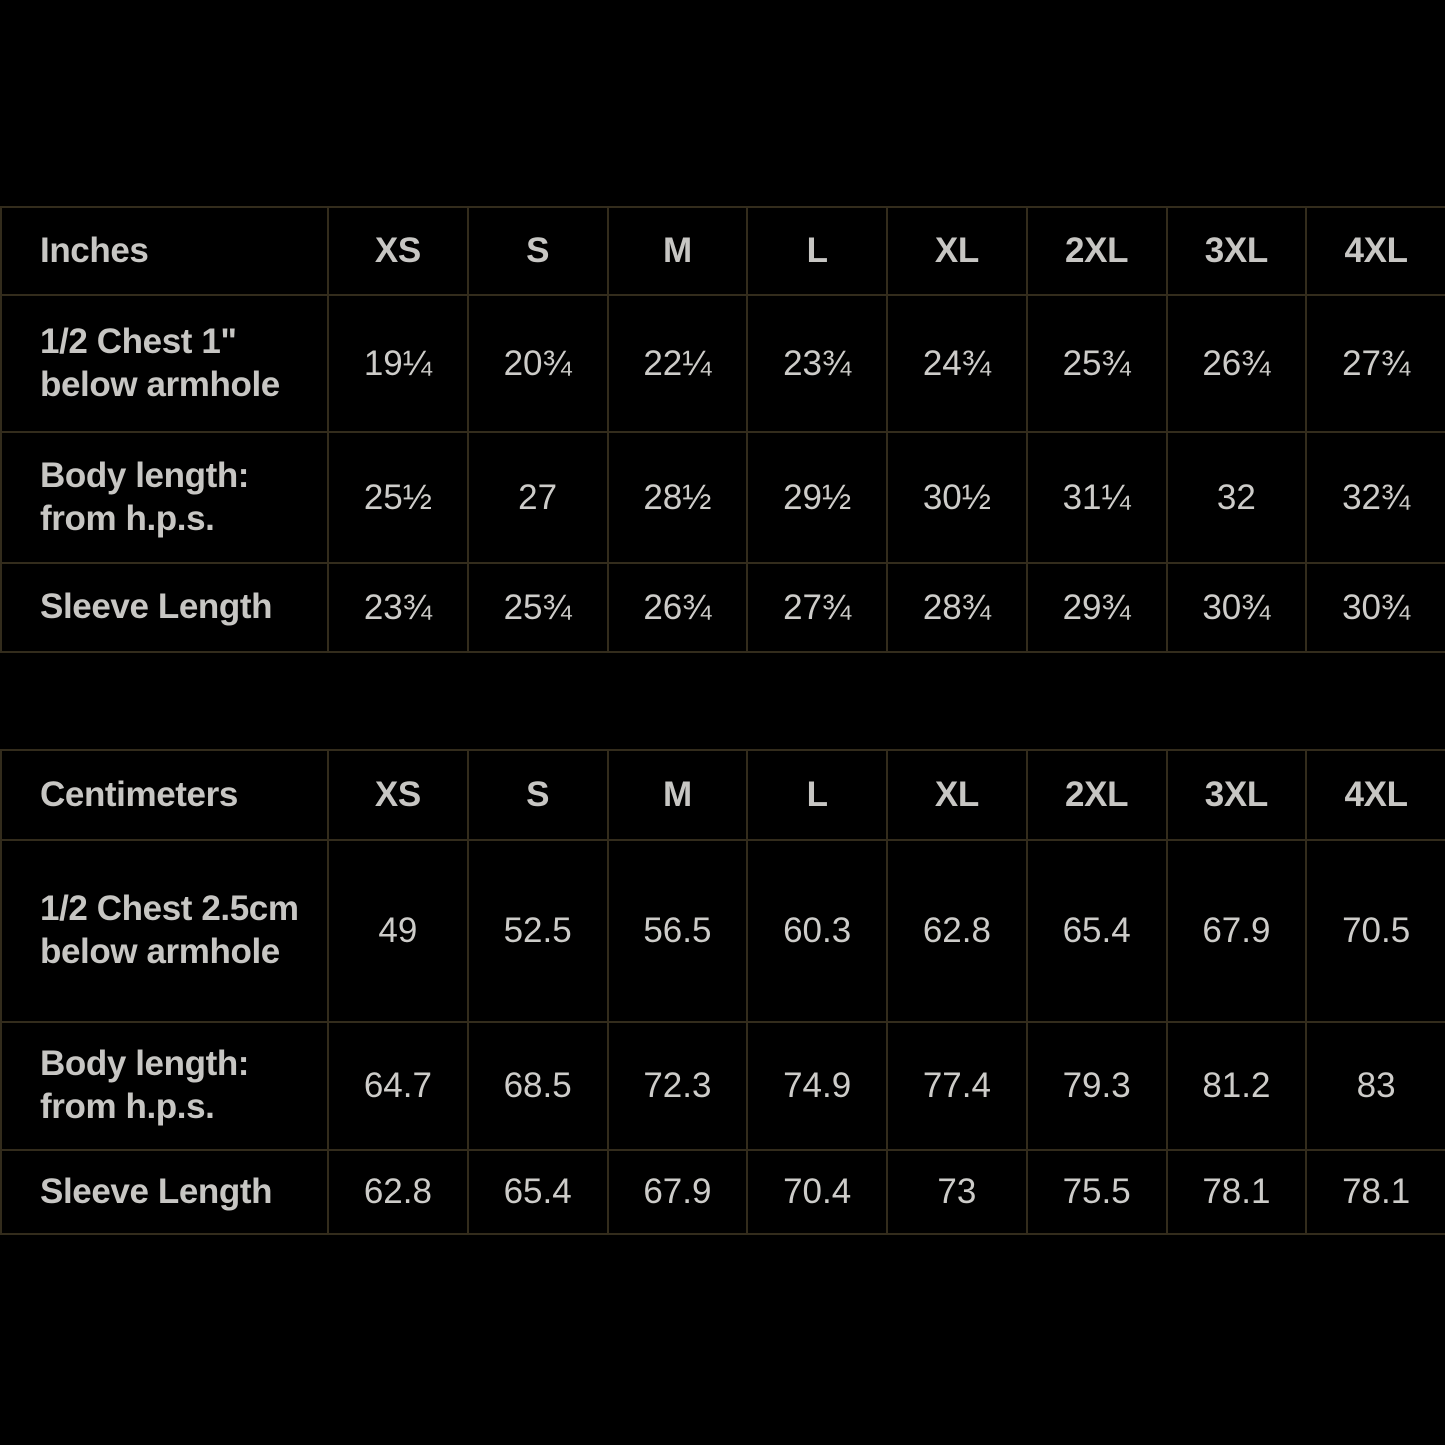  I want to click on value-cell: 24¾, so click(957, 363).